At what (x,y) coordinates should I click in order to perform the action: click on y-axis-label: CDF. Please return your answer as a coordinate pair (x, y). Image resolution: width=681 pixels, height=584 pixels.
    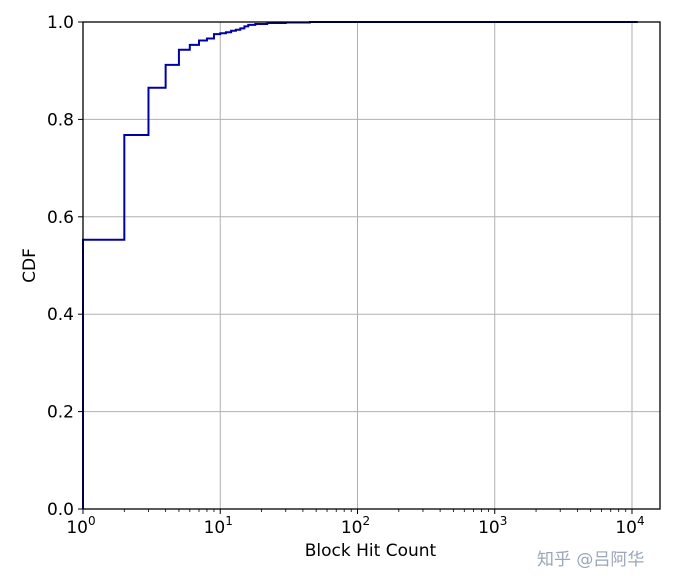
    Looking at the image, I should click on (30, 265).